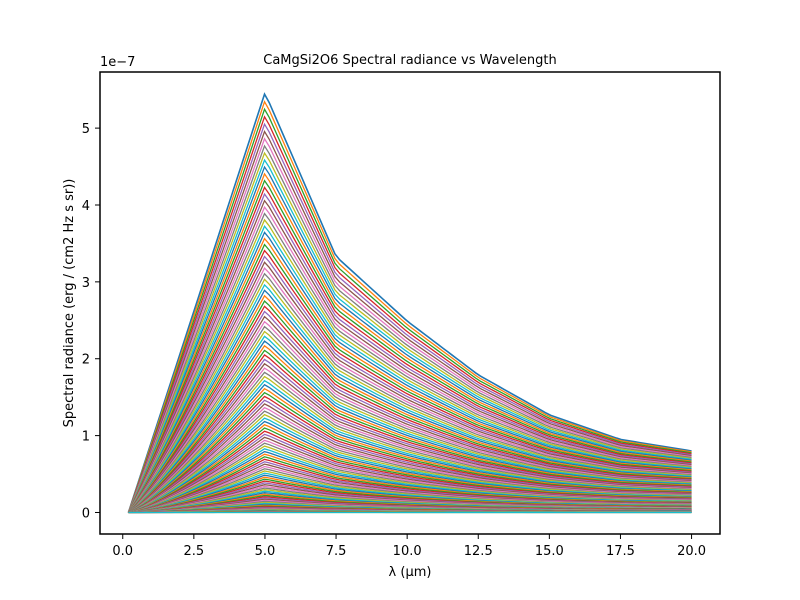 The width and height of the screenshot is (800, 600). What do you see at coordinates (336, 551) in the screenshot?
I see `x-tick-label: 7.5` at bounding box center [336, 551].